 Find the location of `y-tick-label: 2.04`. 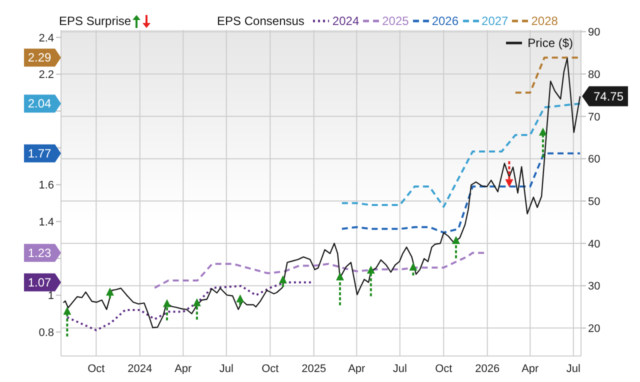

y-tick-label: 2.04 is located at coordinates (40, 103).